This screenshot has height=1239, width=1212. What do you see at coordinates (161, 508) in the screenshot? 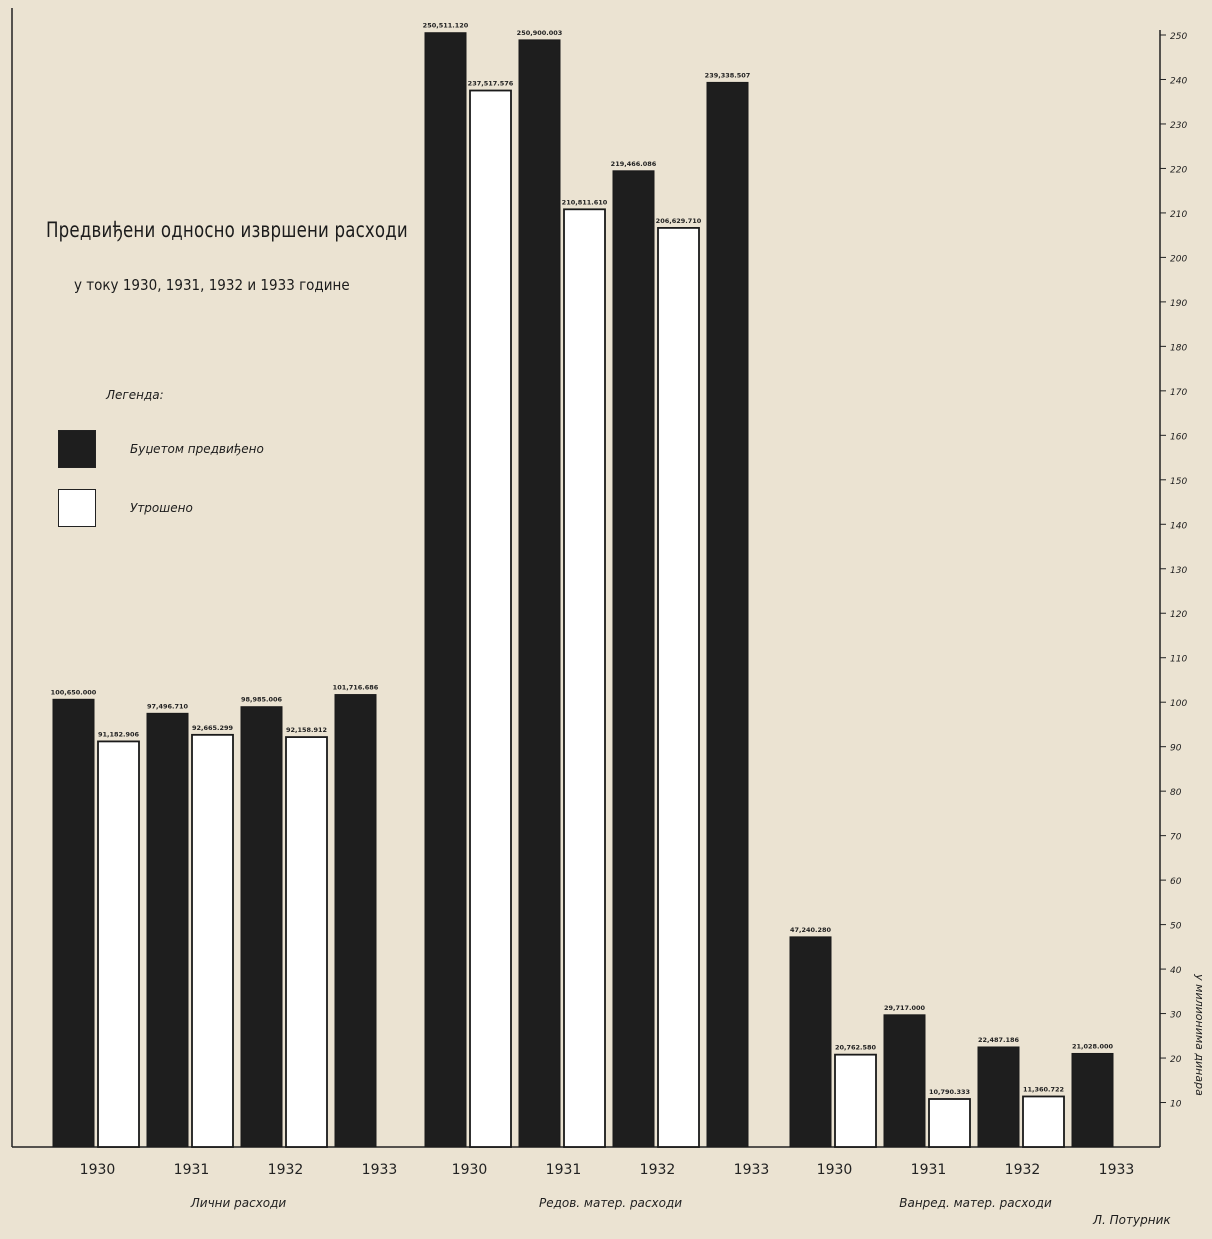
I see `legend-label-spent: Утрошено` at bounding box center [161, 508].